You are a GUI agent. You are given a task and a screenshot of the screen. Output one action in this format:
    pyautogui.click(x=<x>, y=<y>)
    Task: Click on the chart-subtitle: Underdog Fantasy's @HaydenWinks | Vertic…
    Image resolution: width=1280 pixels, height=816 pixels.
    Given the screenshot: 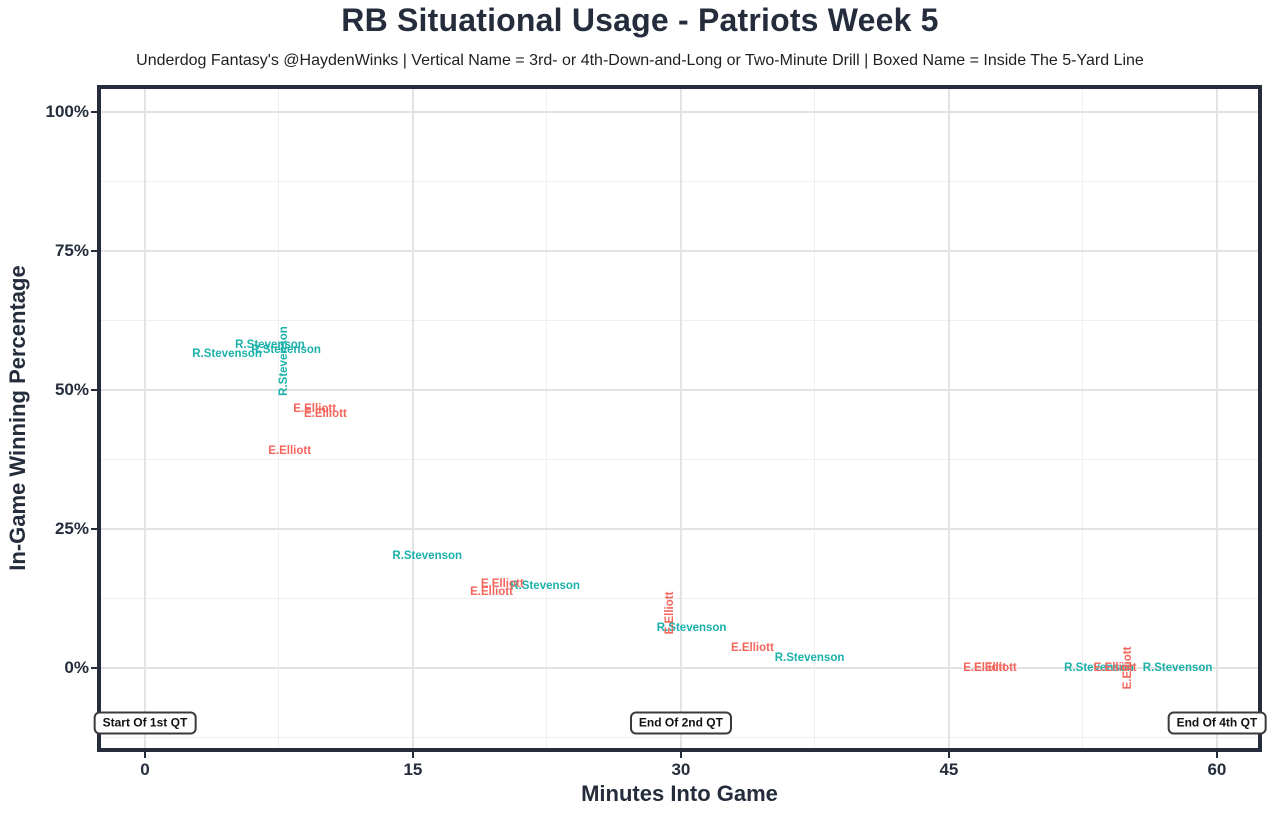 What is the action you would take?
    pyautogui.click(x=640, y=60)
    